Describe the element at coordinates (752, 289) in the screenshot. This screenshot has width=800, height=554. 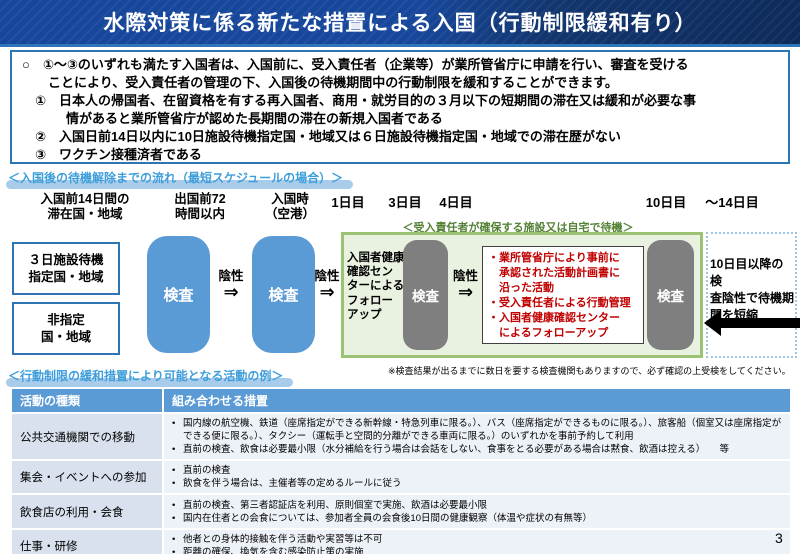
I see `shorten-note: 10日目以降の検 査陰性で待機期 間を短縮` at that location.